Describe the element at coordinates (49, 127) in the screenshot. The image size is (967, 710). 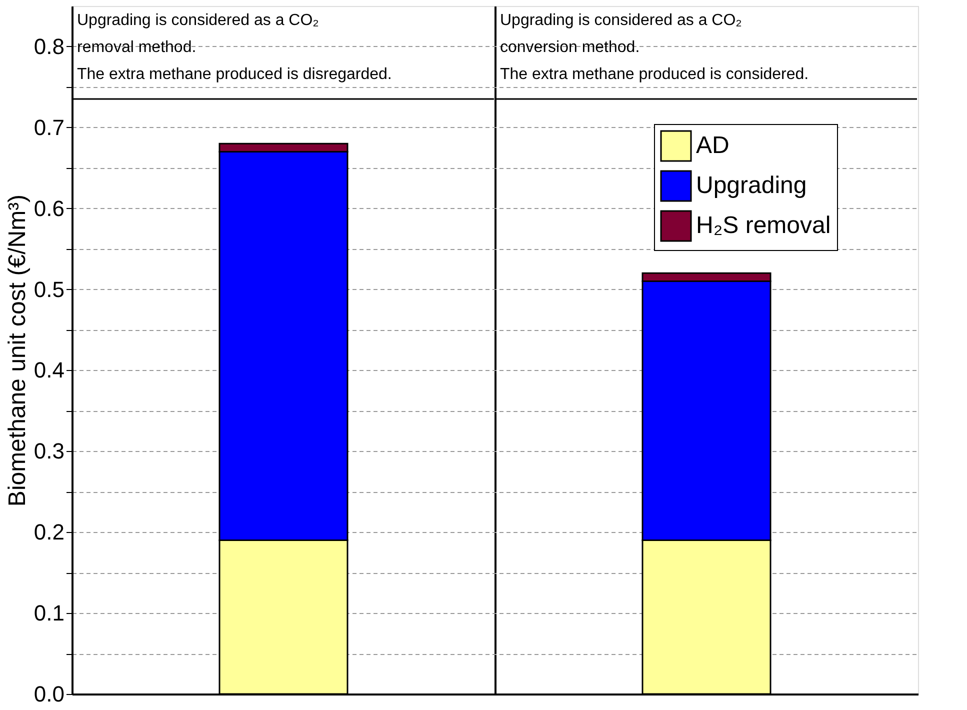
I see `y-tick-label: 0.7` at that location.